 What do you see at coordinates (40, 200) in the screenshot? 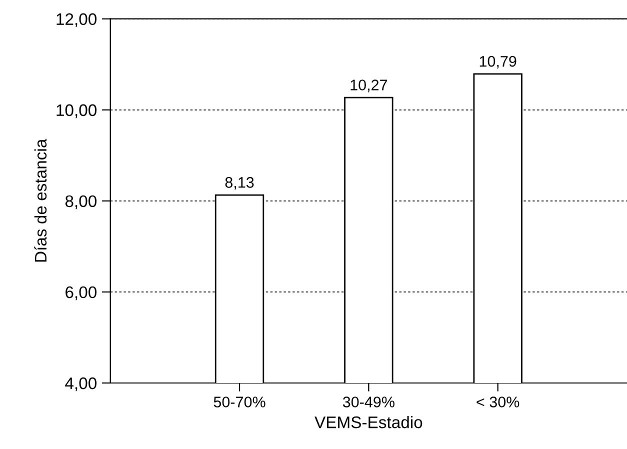
I see `y-axis-title: Días de estancia` at bounding box center [40, 200].